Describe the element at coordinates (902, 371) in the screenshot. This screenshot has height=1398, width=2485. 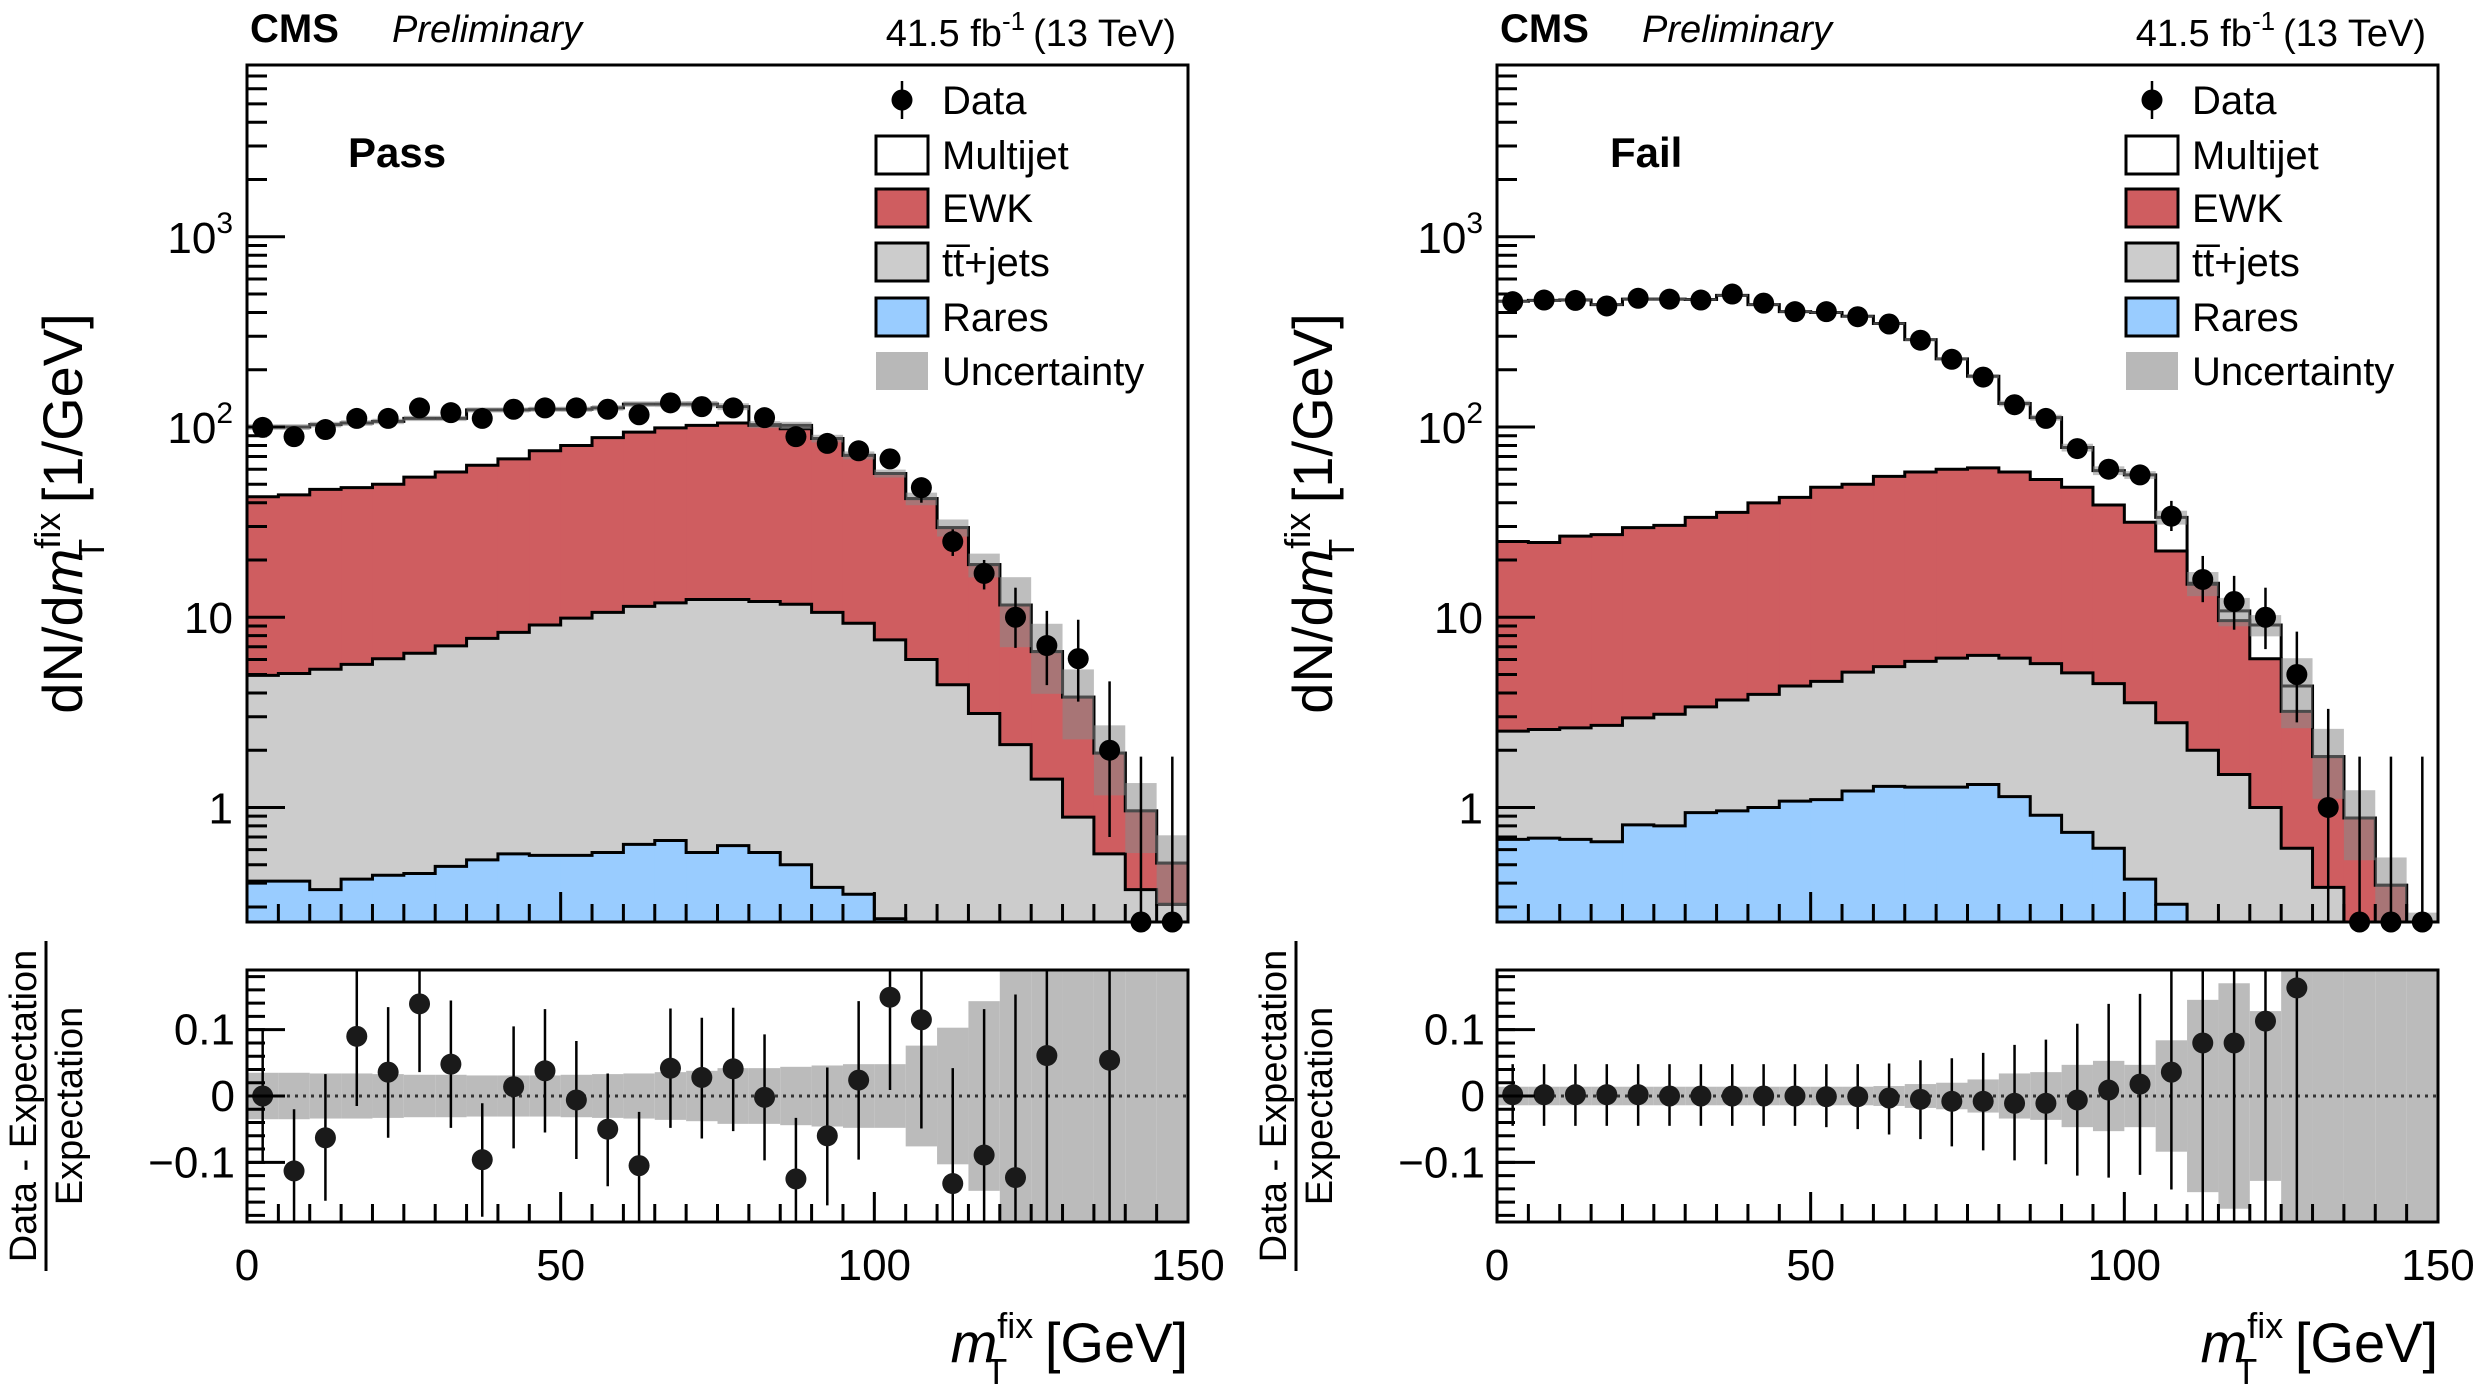
I see `legend-uncertainty-swatch` at that location.